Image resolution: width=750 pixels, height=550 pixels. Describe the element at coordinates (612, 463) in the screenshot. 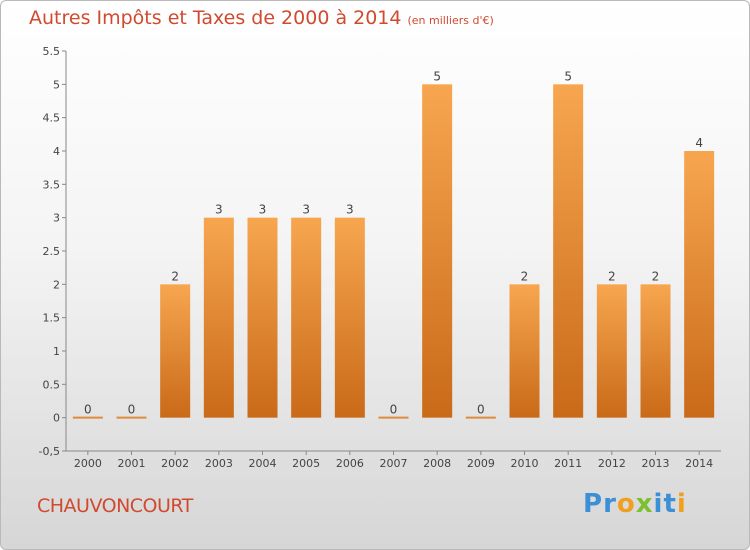

I see `x-tick-label: 2012` at that location.